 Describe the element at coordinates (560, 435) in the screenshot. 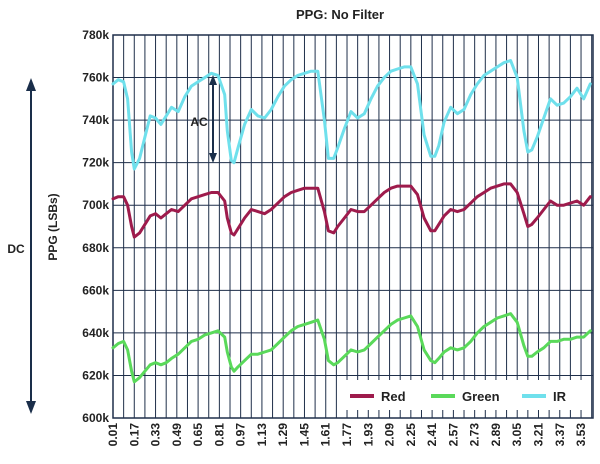

I see `x-tick-label: 3.37` at that location.